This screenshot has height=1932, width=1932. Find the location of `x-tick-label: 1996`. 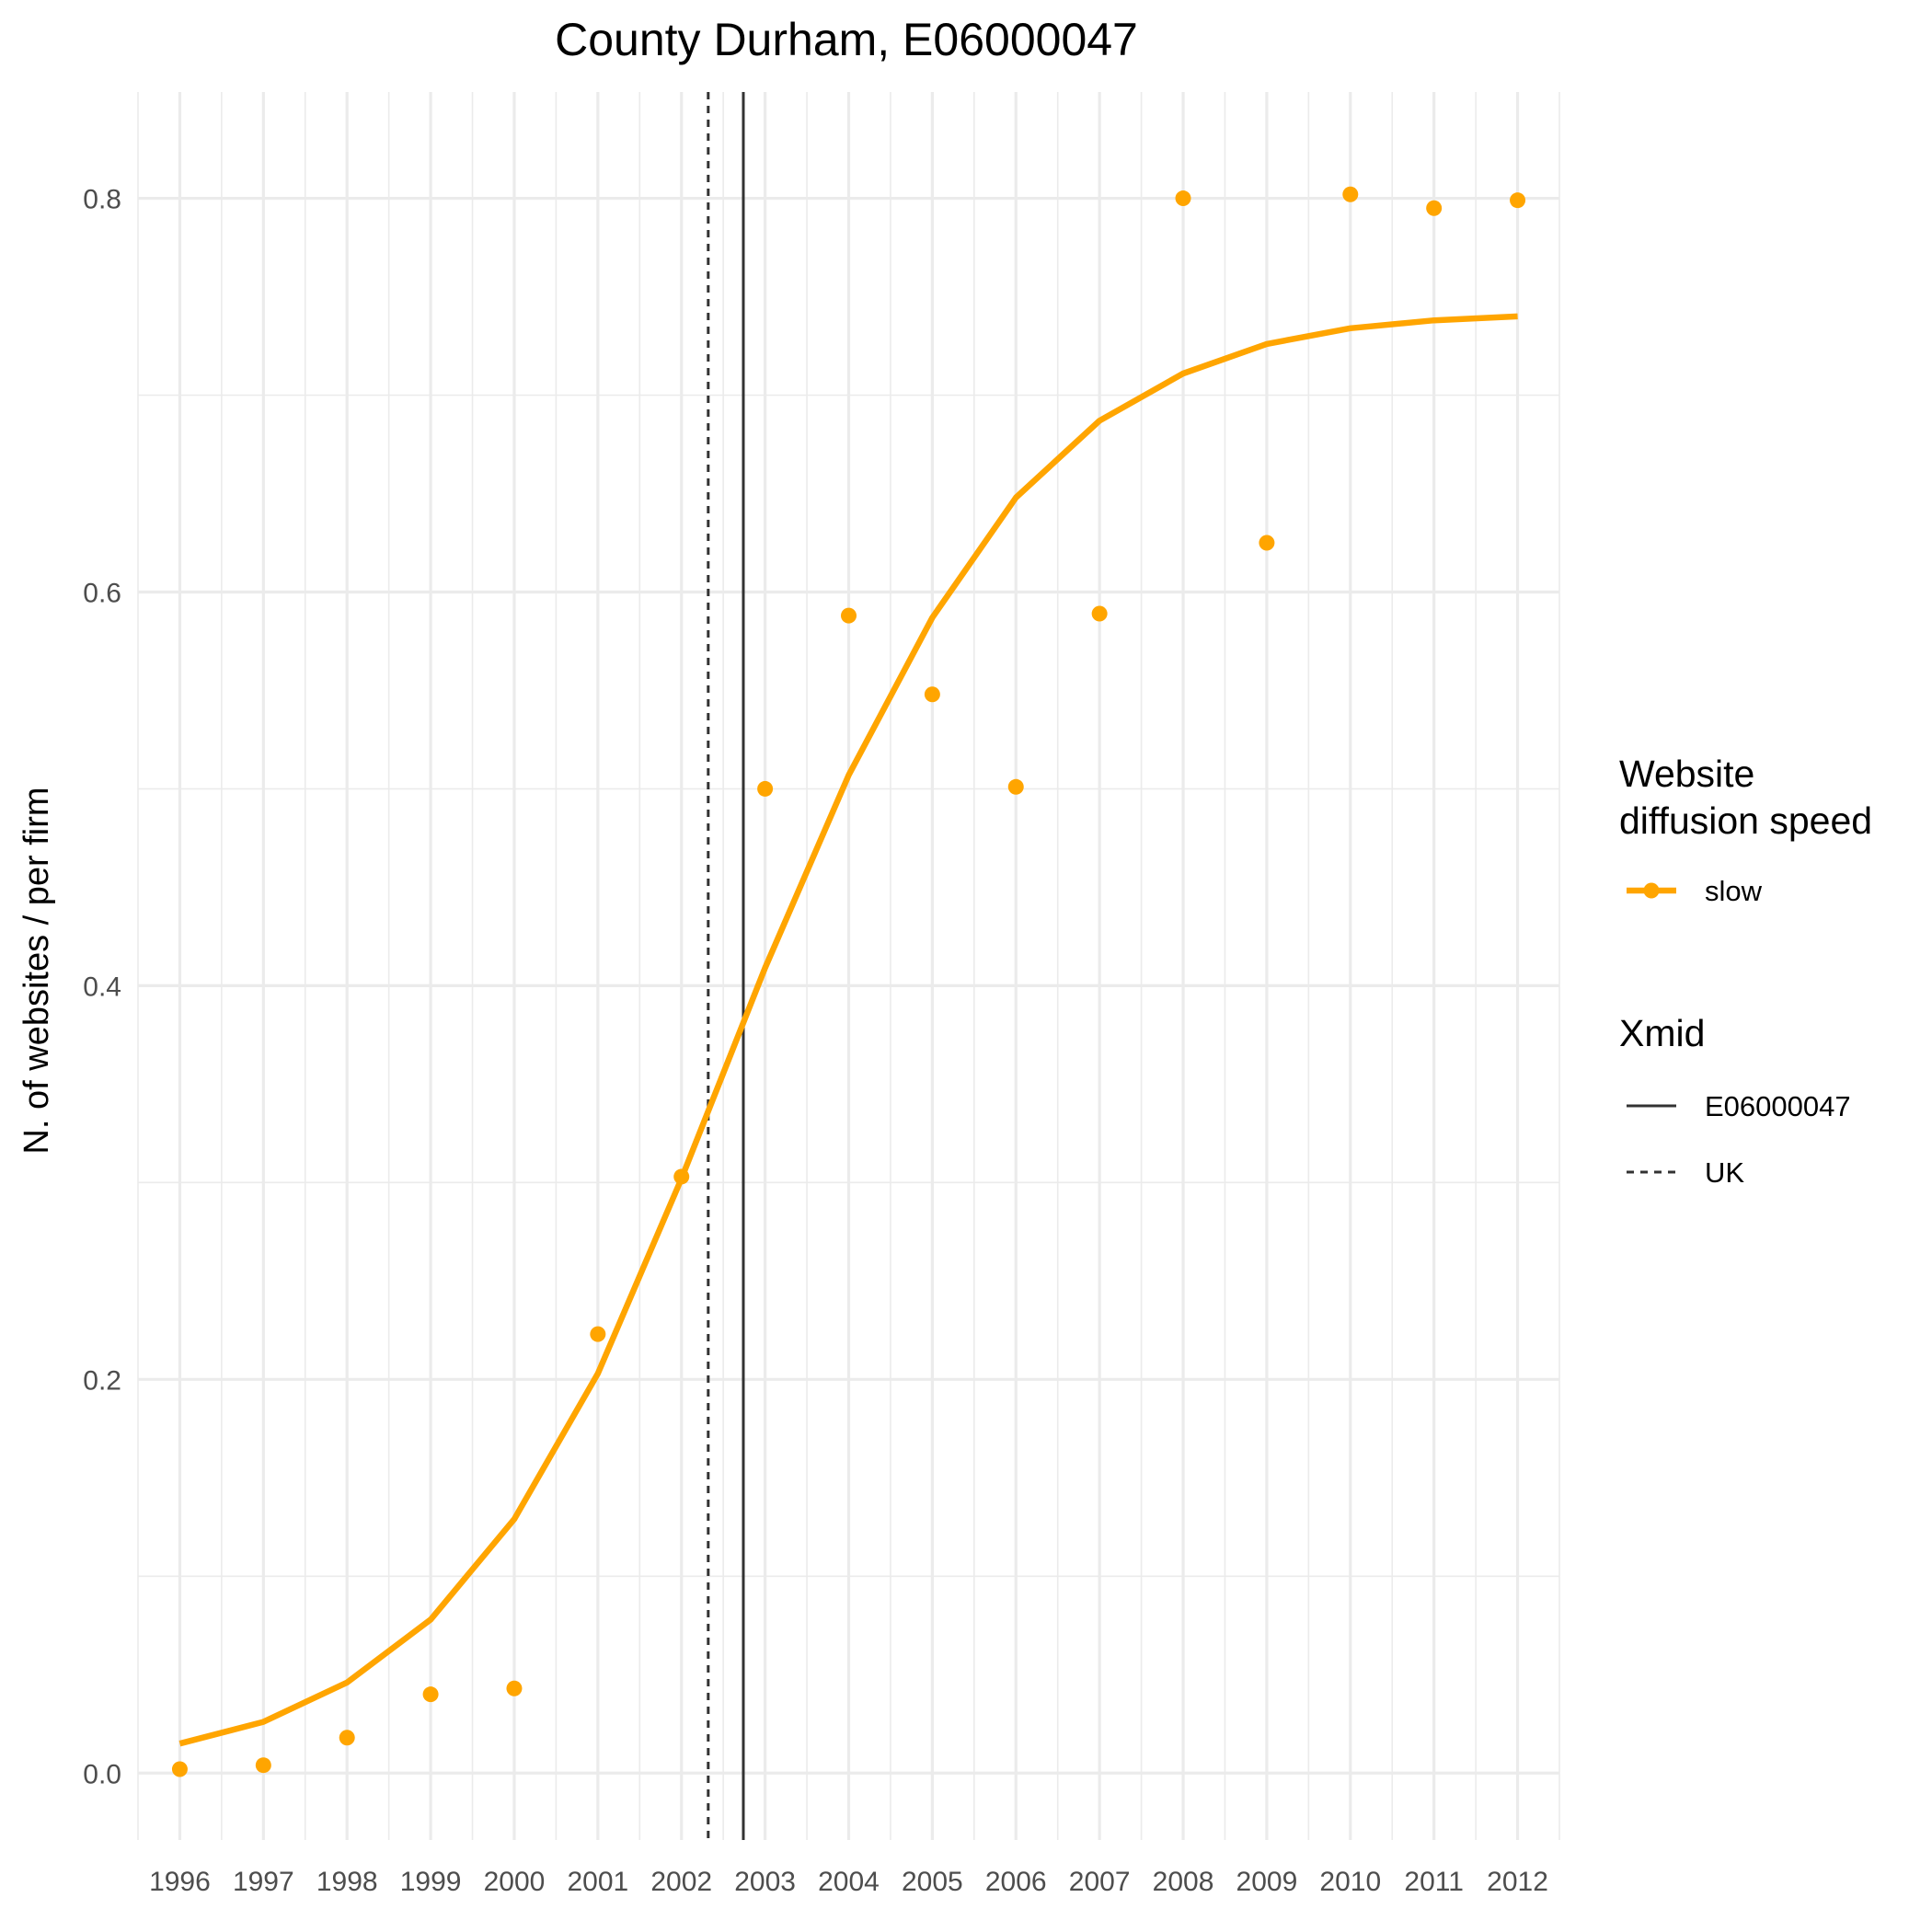

x-tick-label: 1996 is located at coordinates (180, 1882).